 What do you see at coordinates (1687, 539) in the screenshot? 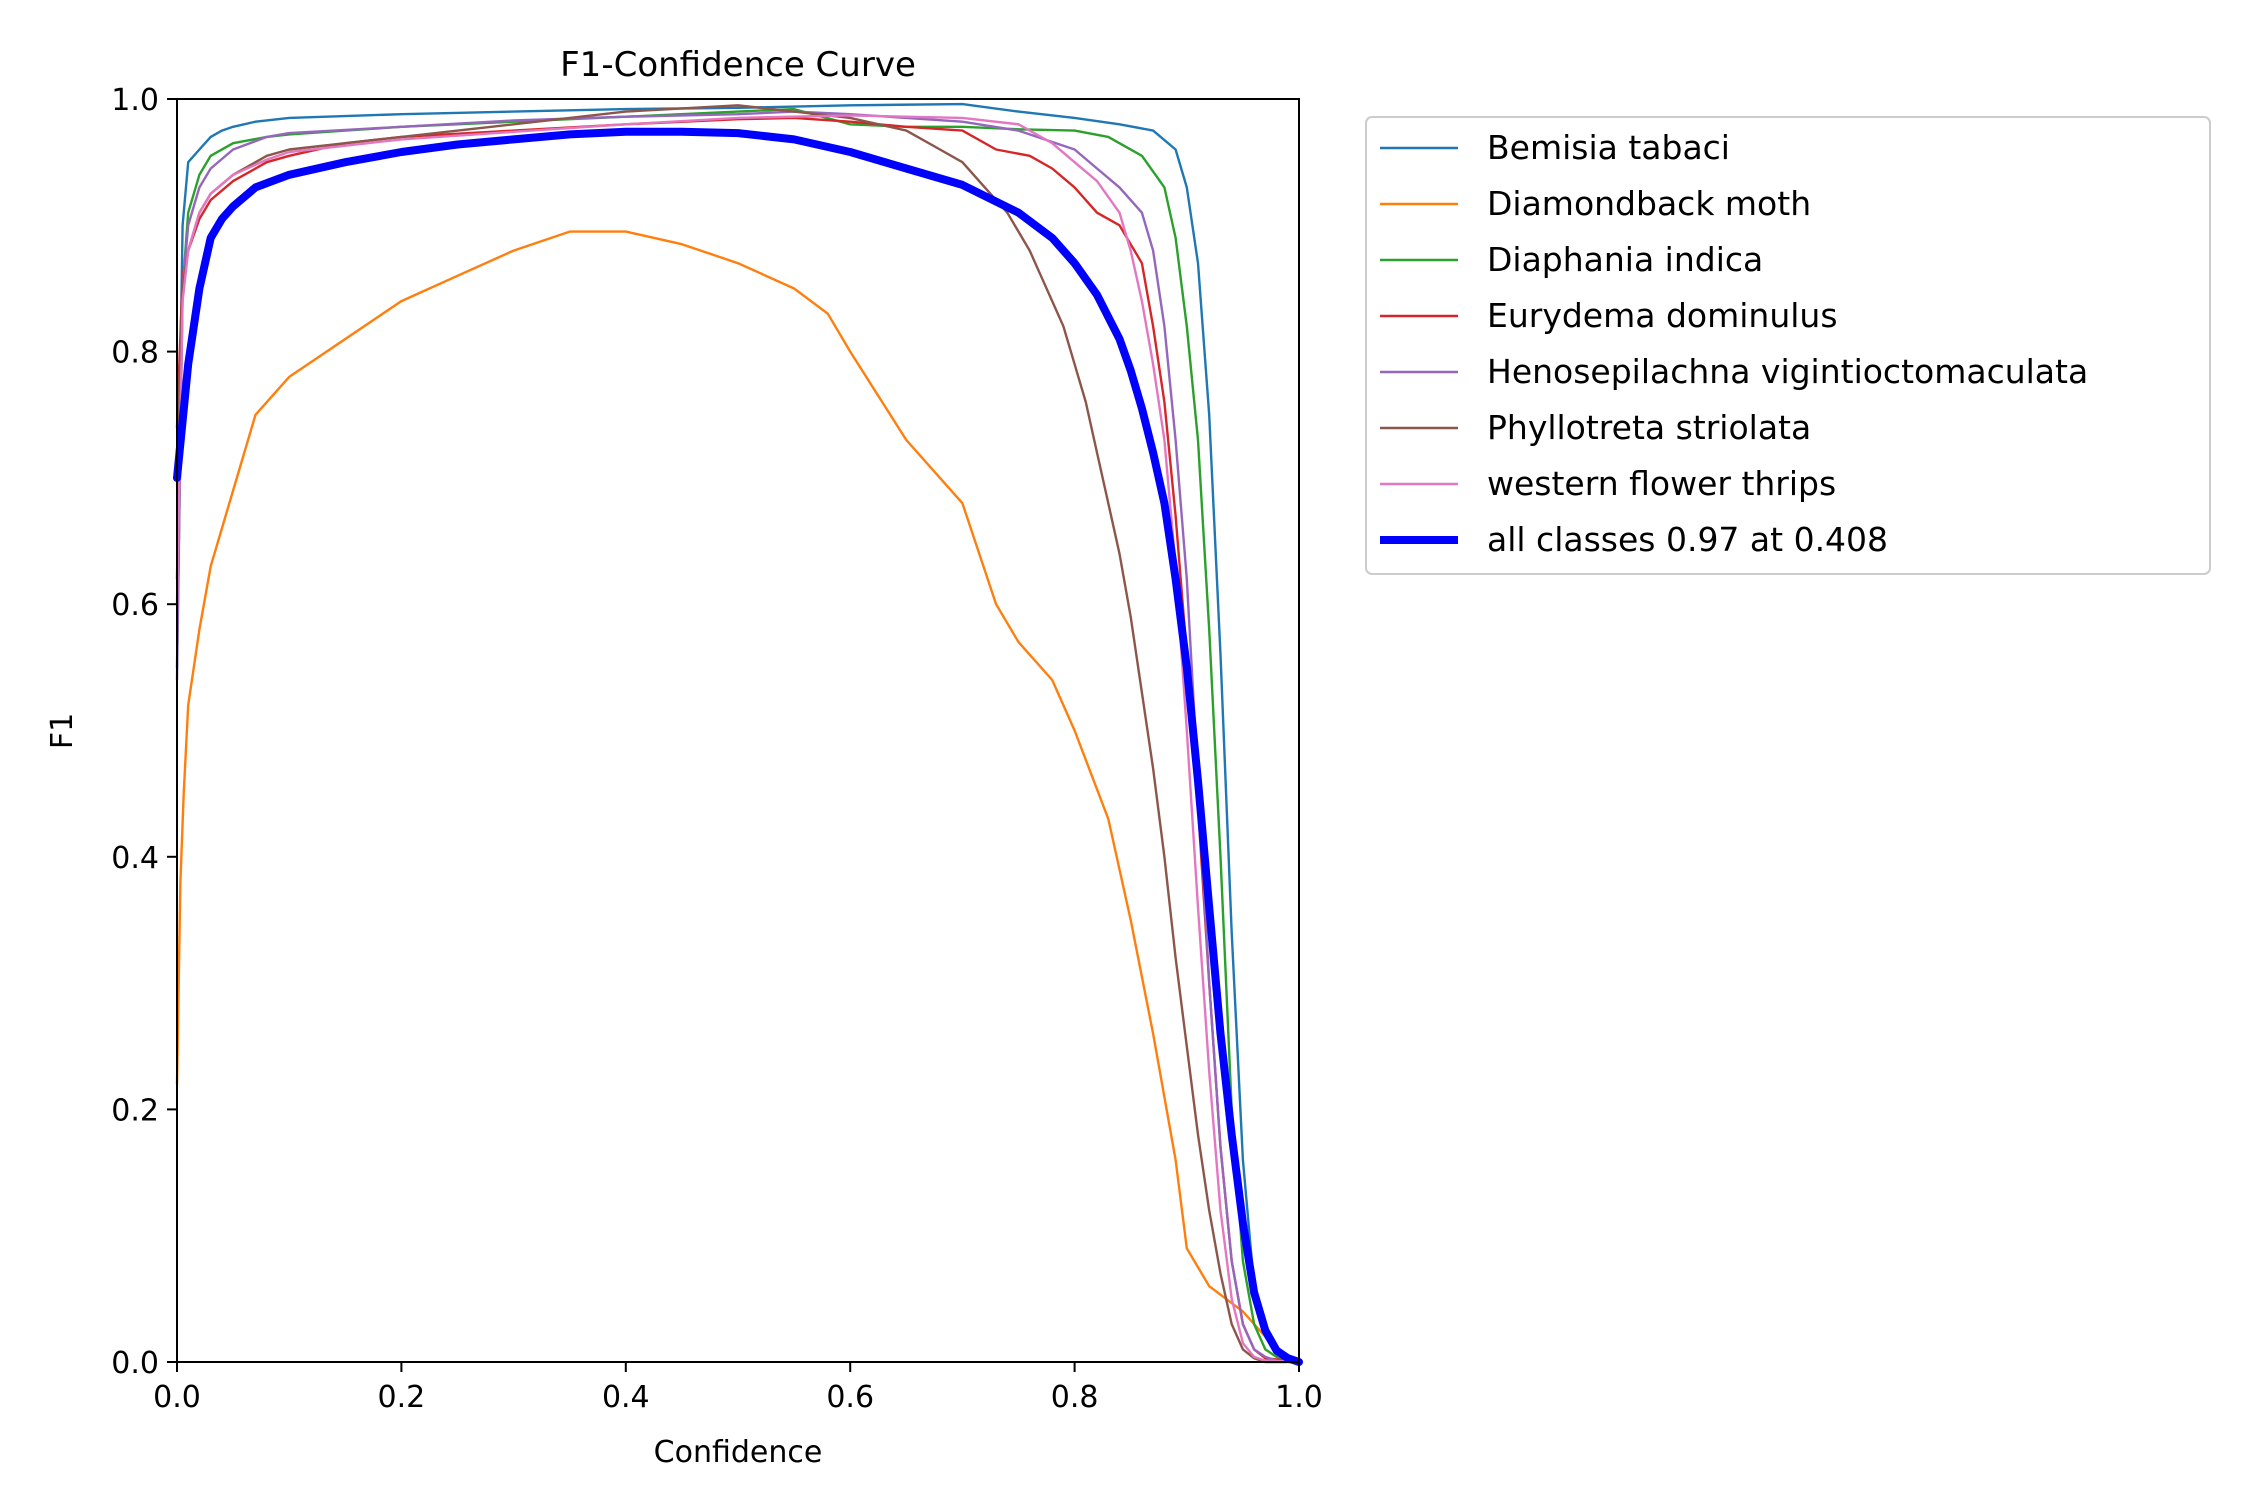
I see `legend-label-7: all classes 0.97 at 0.408` at bounding box center [1687, 539].